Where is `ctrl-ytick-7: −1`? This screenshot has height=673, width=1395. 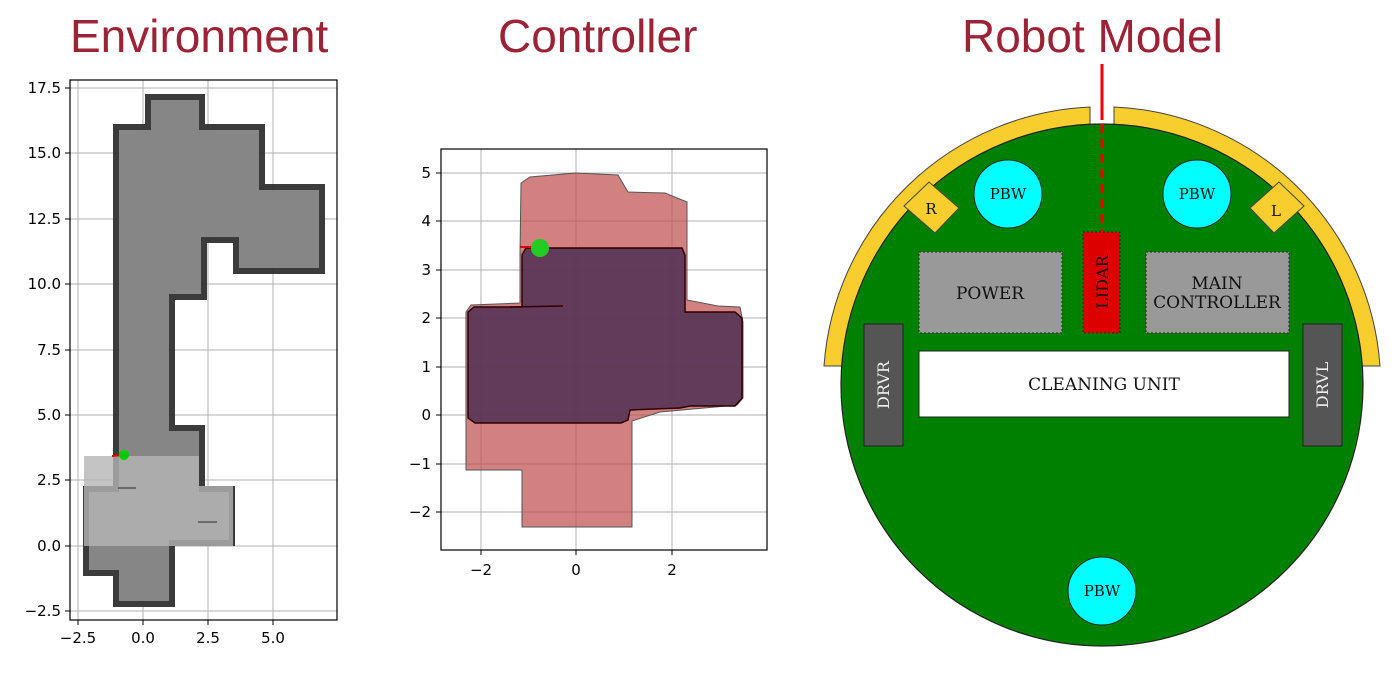 ctrl-ytick-7: −1 is located at coordinates (420, 464).